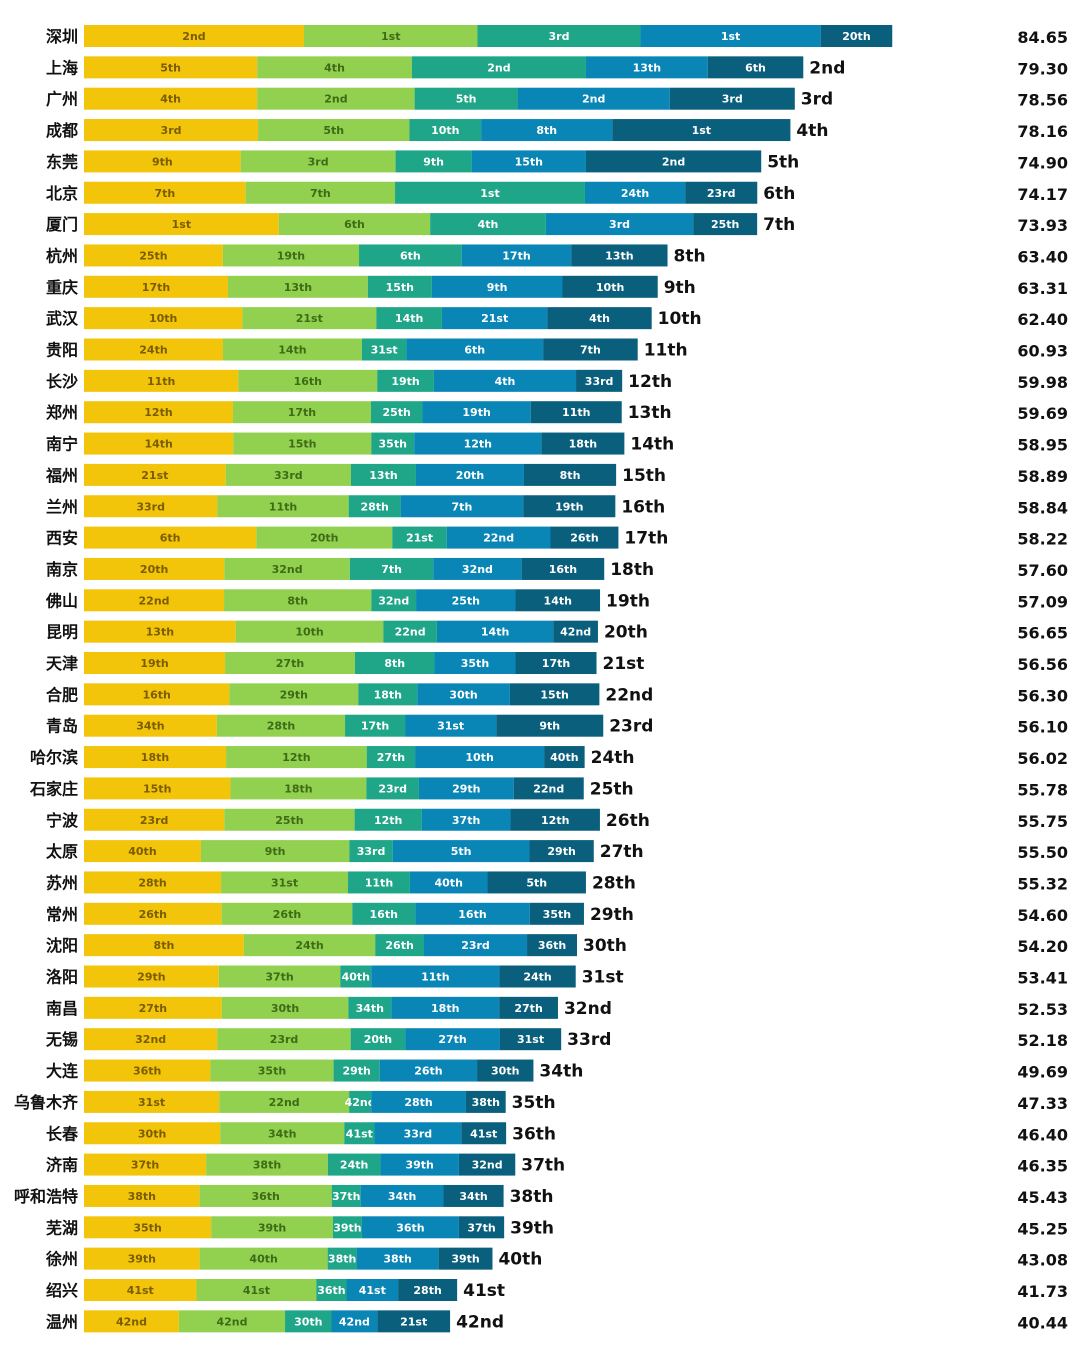 Image resolution: width=1080 pixels, height=1358 pixels. I want to click on bar-row: 成都 3rd 5th 10th 8th 1st 4th 78.16, so click(557, 130).